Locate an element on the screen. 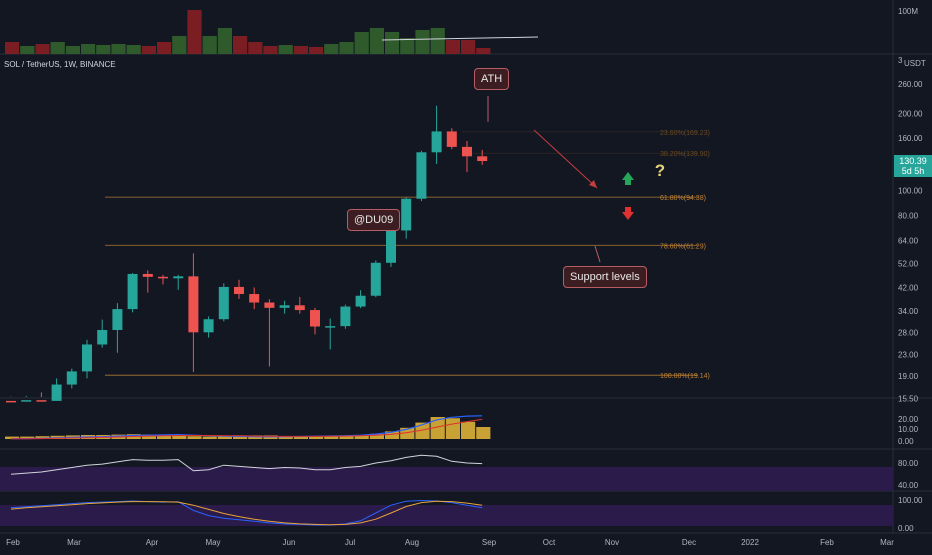  fib-label: 100.00%(19.14) is located at coordinates (685, 376).